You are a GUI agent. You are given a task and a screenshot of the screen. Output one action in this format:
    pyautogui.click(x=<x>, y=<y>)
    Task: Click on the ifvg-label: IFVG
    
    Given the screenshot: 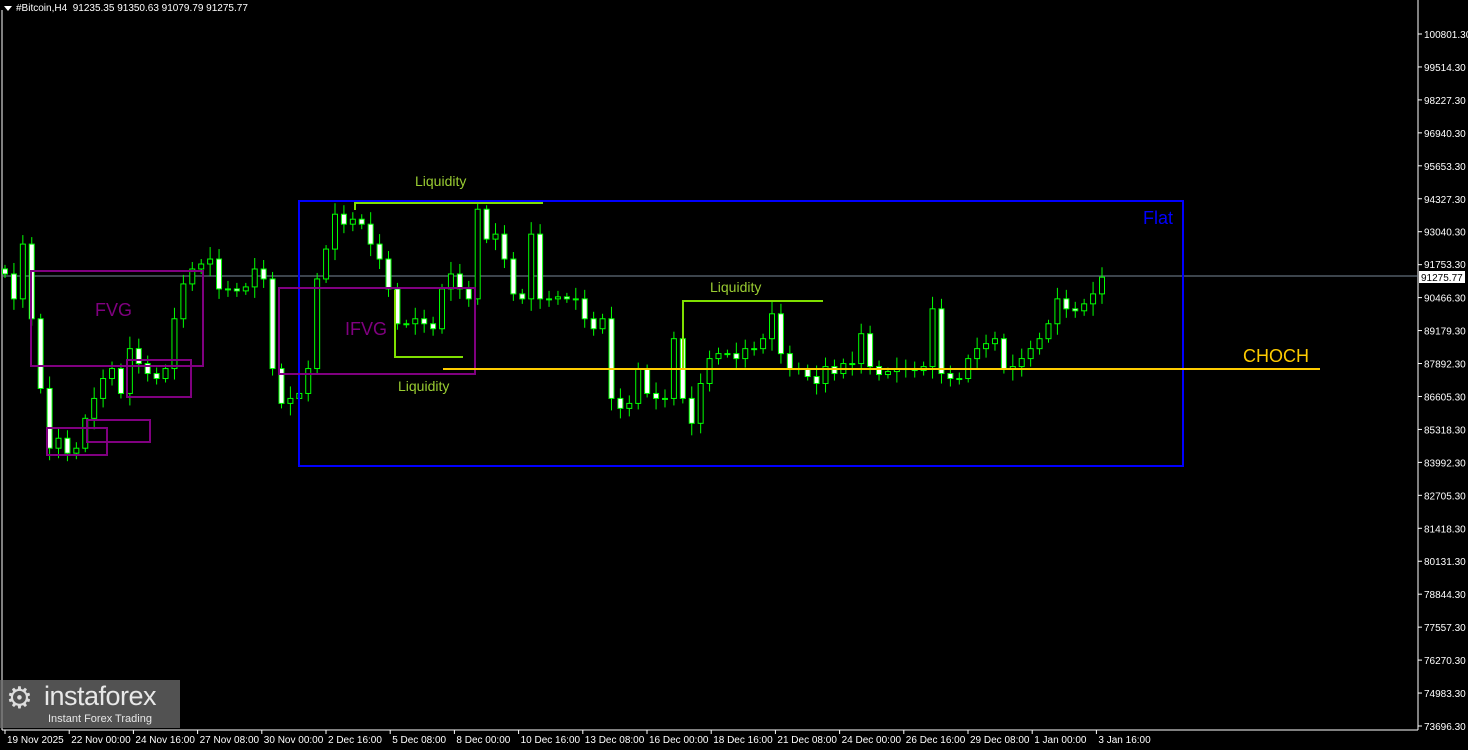 What is the action you would take?
    pyautogui.click(x=366, y=329)
    